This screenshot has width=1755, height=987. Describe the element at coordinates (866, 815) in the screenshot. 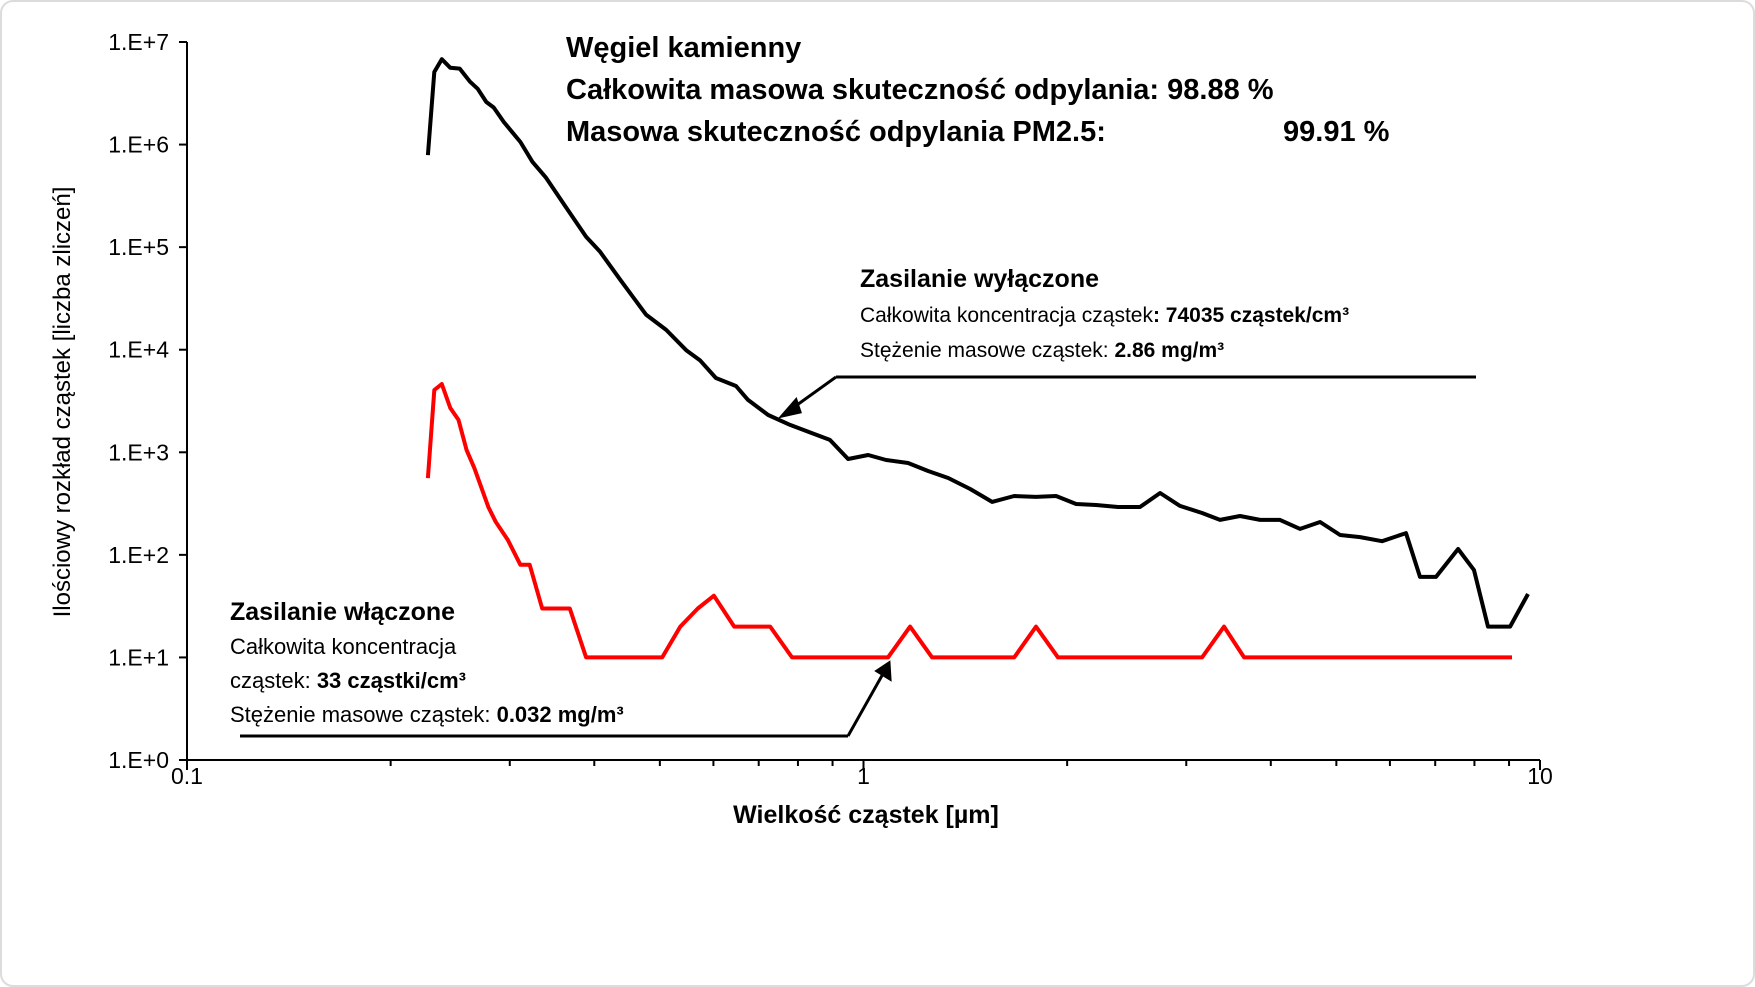

I see `x-axis-title: Wielkość cząstek [µm]` at that location.